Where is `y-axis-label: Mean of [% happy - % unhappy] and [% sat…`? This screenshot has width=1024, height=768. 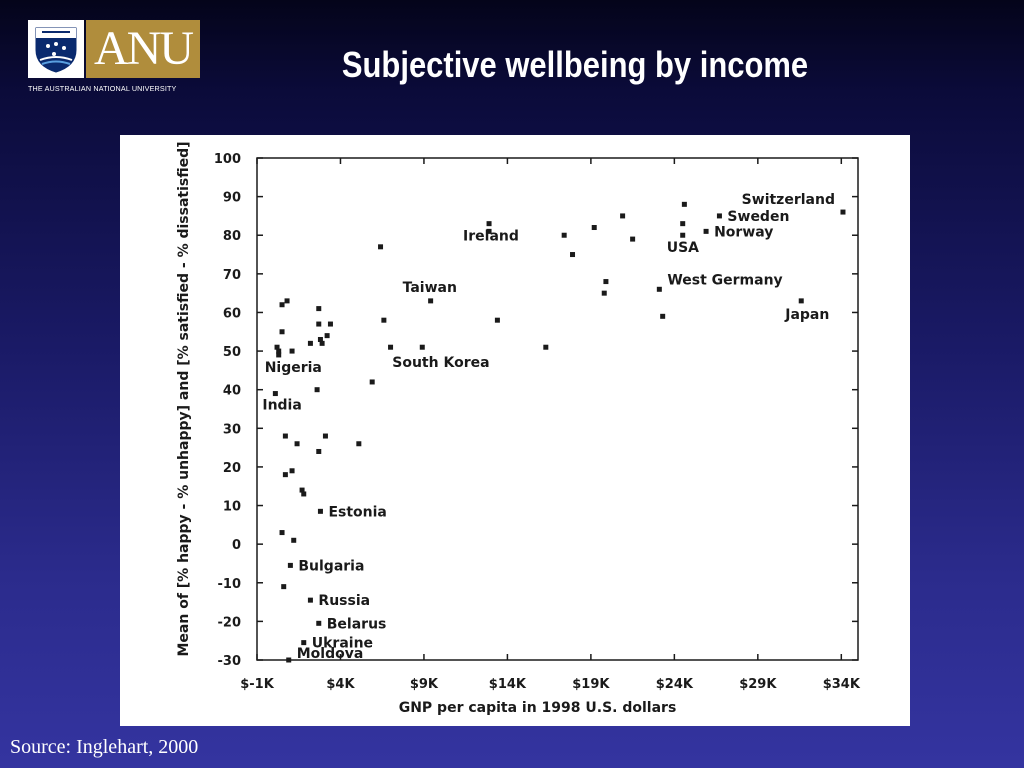
y-axis-label: Mean of [% happy - % unhappy] and [% sat… is located at coordinates (184, 398).